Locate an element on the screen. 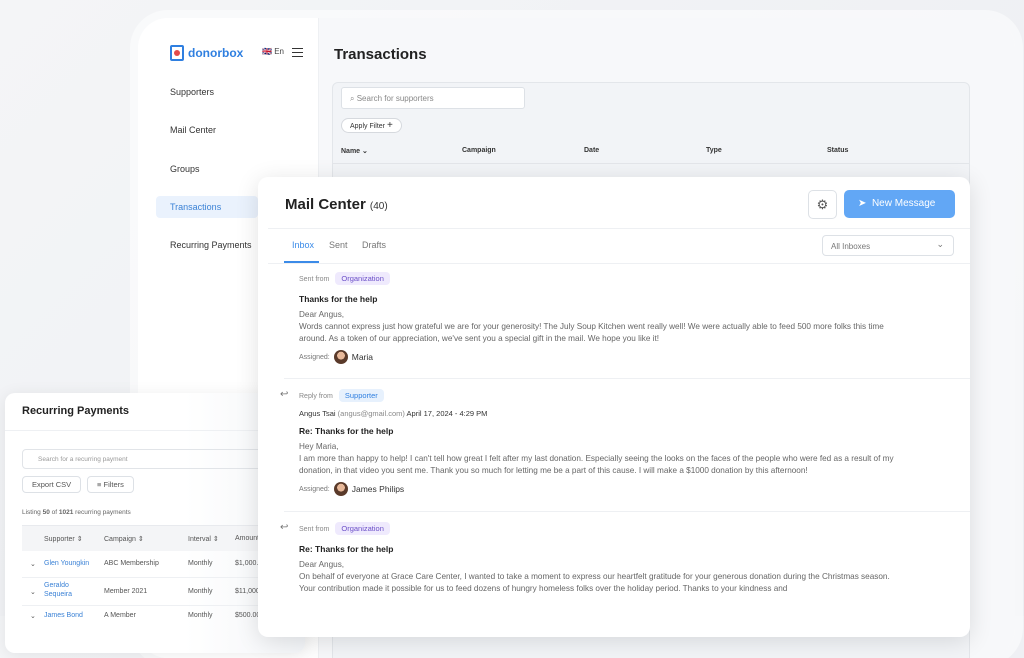 This screenshot has height=658, width=1024. apply-filter-button: Apply Filter + is located at coordinates (371, 125).